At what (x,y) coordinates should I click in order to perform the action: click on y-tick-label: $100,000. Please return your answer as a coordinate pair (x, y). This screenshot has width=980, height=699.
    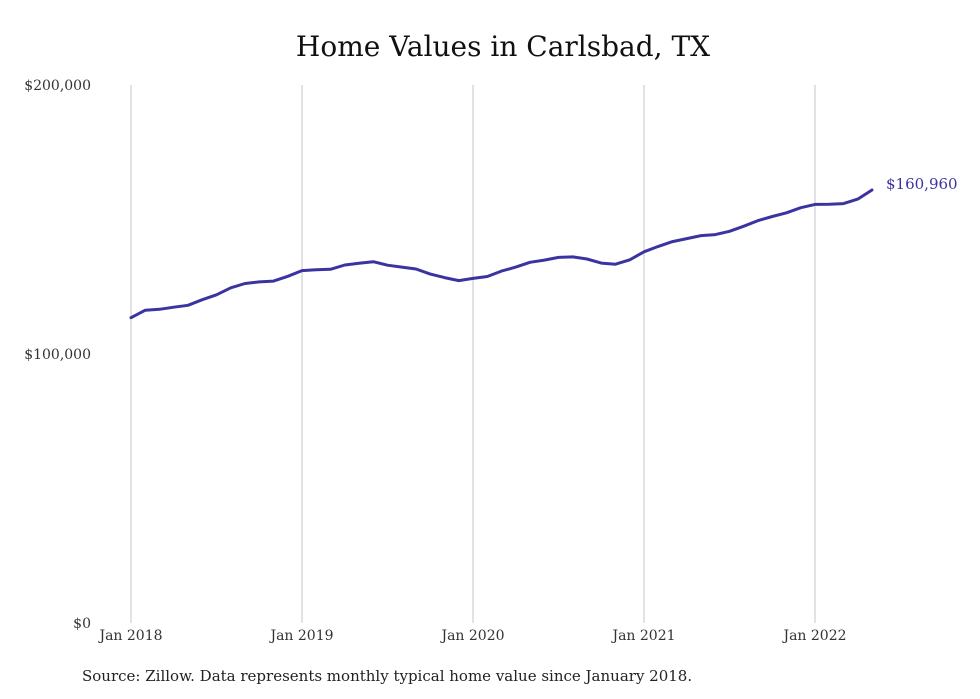
    Looking at the image, I should click on (57, 355).